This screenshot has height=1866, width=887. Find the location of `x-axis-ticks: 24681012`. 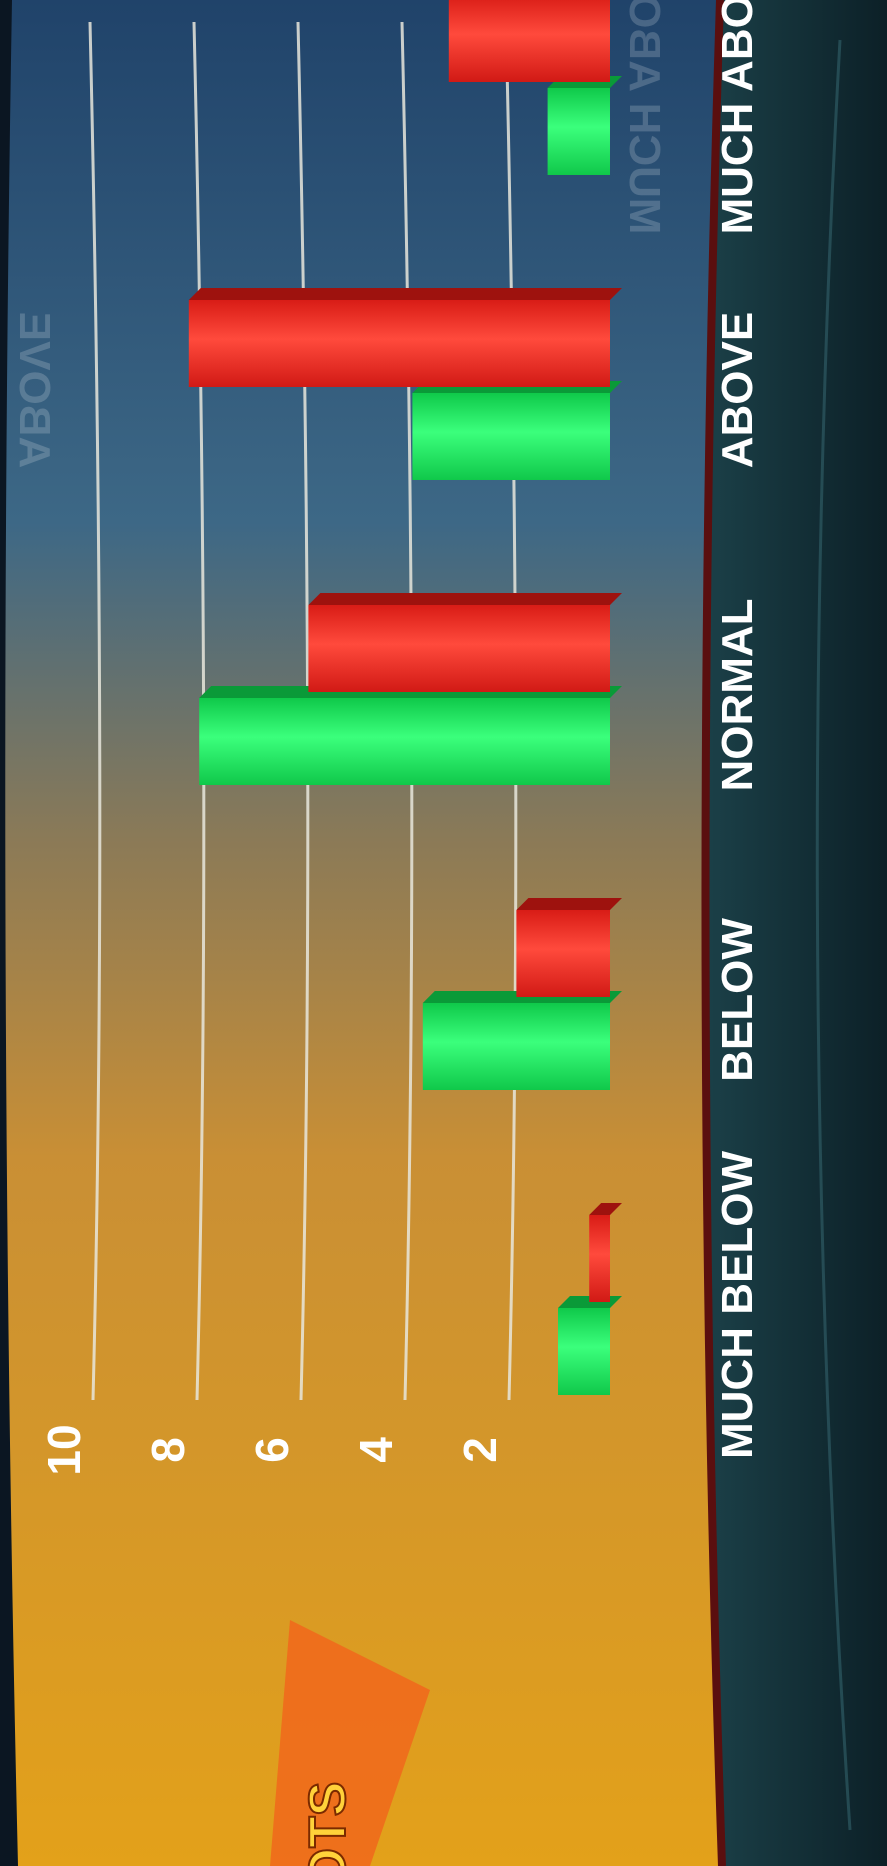

x-axis-ticks: 24681012 is located at coordinates (272, 1449).